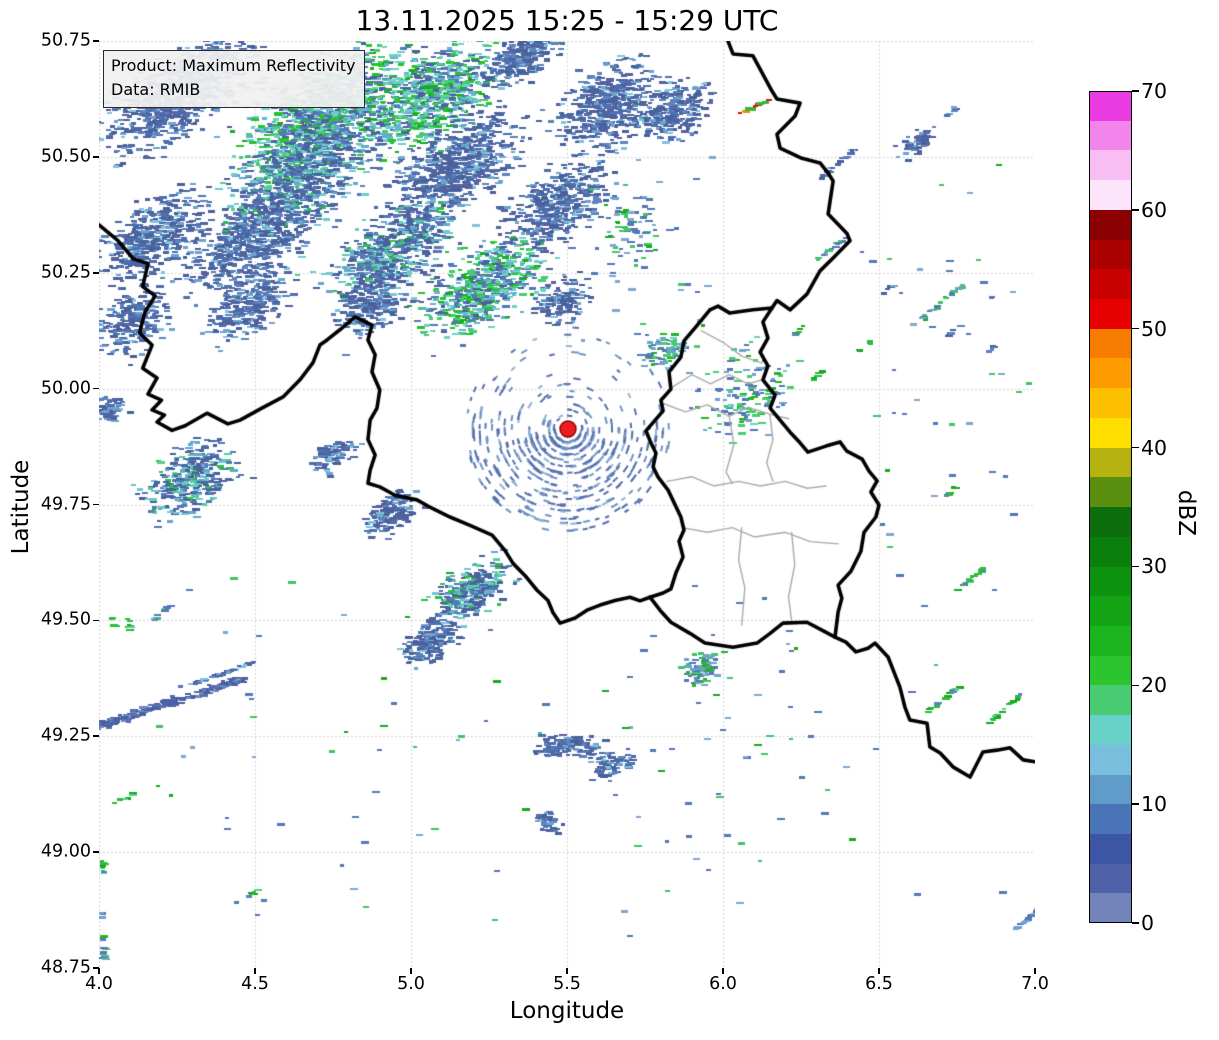  What do you see at coordinates (567, 1011) in the screenshot?
I see `x-axis-label: Longitude` at bounding box center [567, 1011].